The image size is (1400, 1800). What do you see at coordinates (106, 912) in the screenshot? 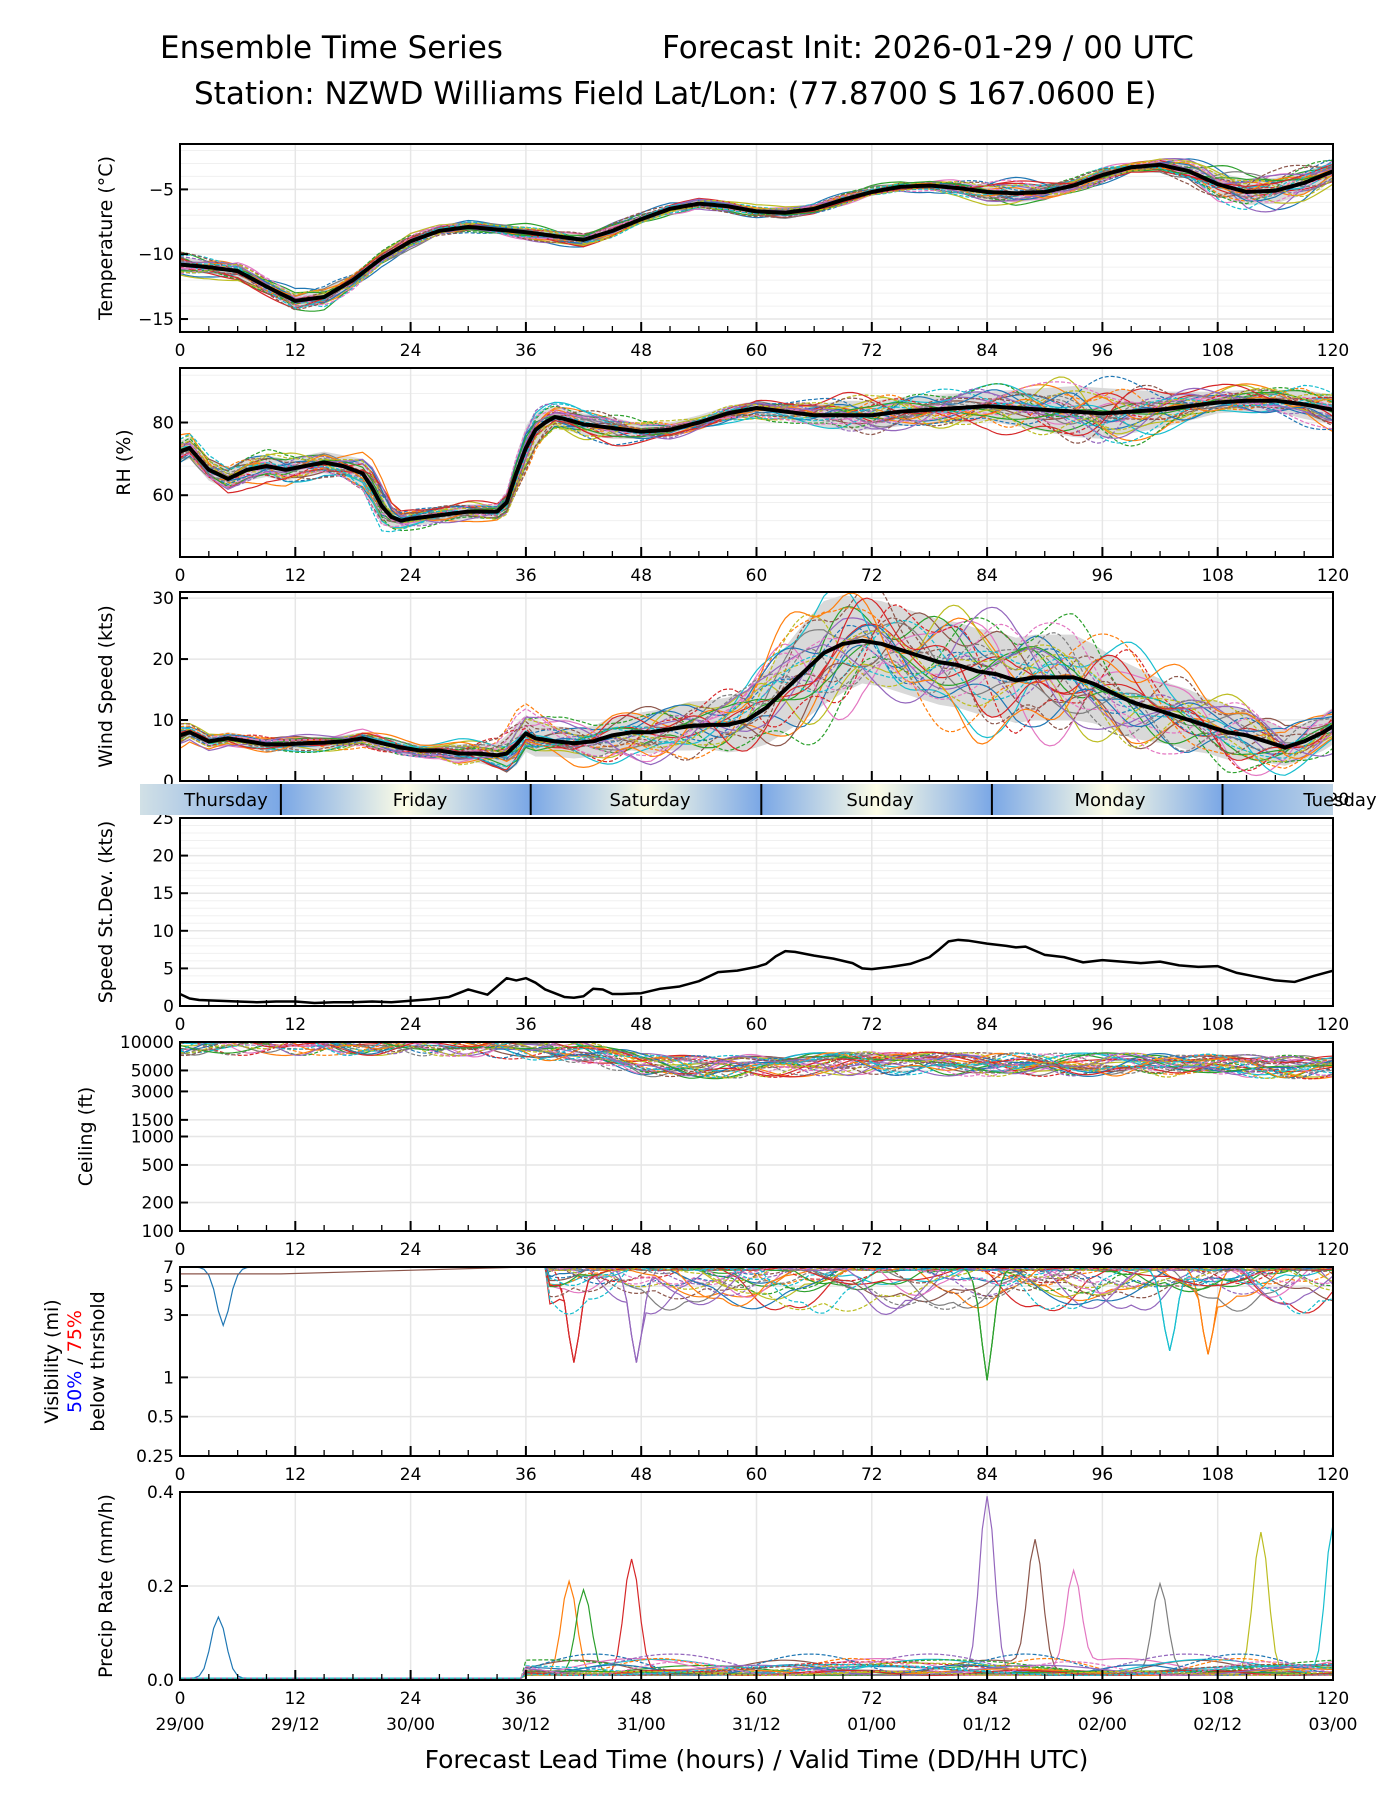
I see `y-axis-label: Speed St.Dev. (kts)` at bounding box center [106, 912].